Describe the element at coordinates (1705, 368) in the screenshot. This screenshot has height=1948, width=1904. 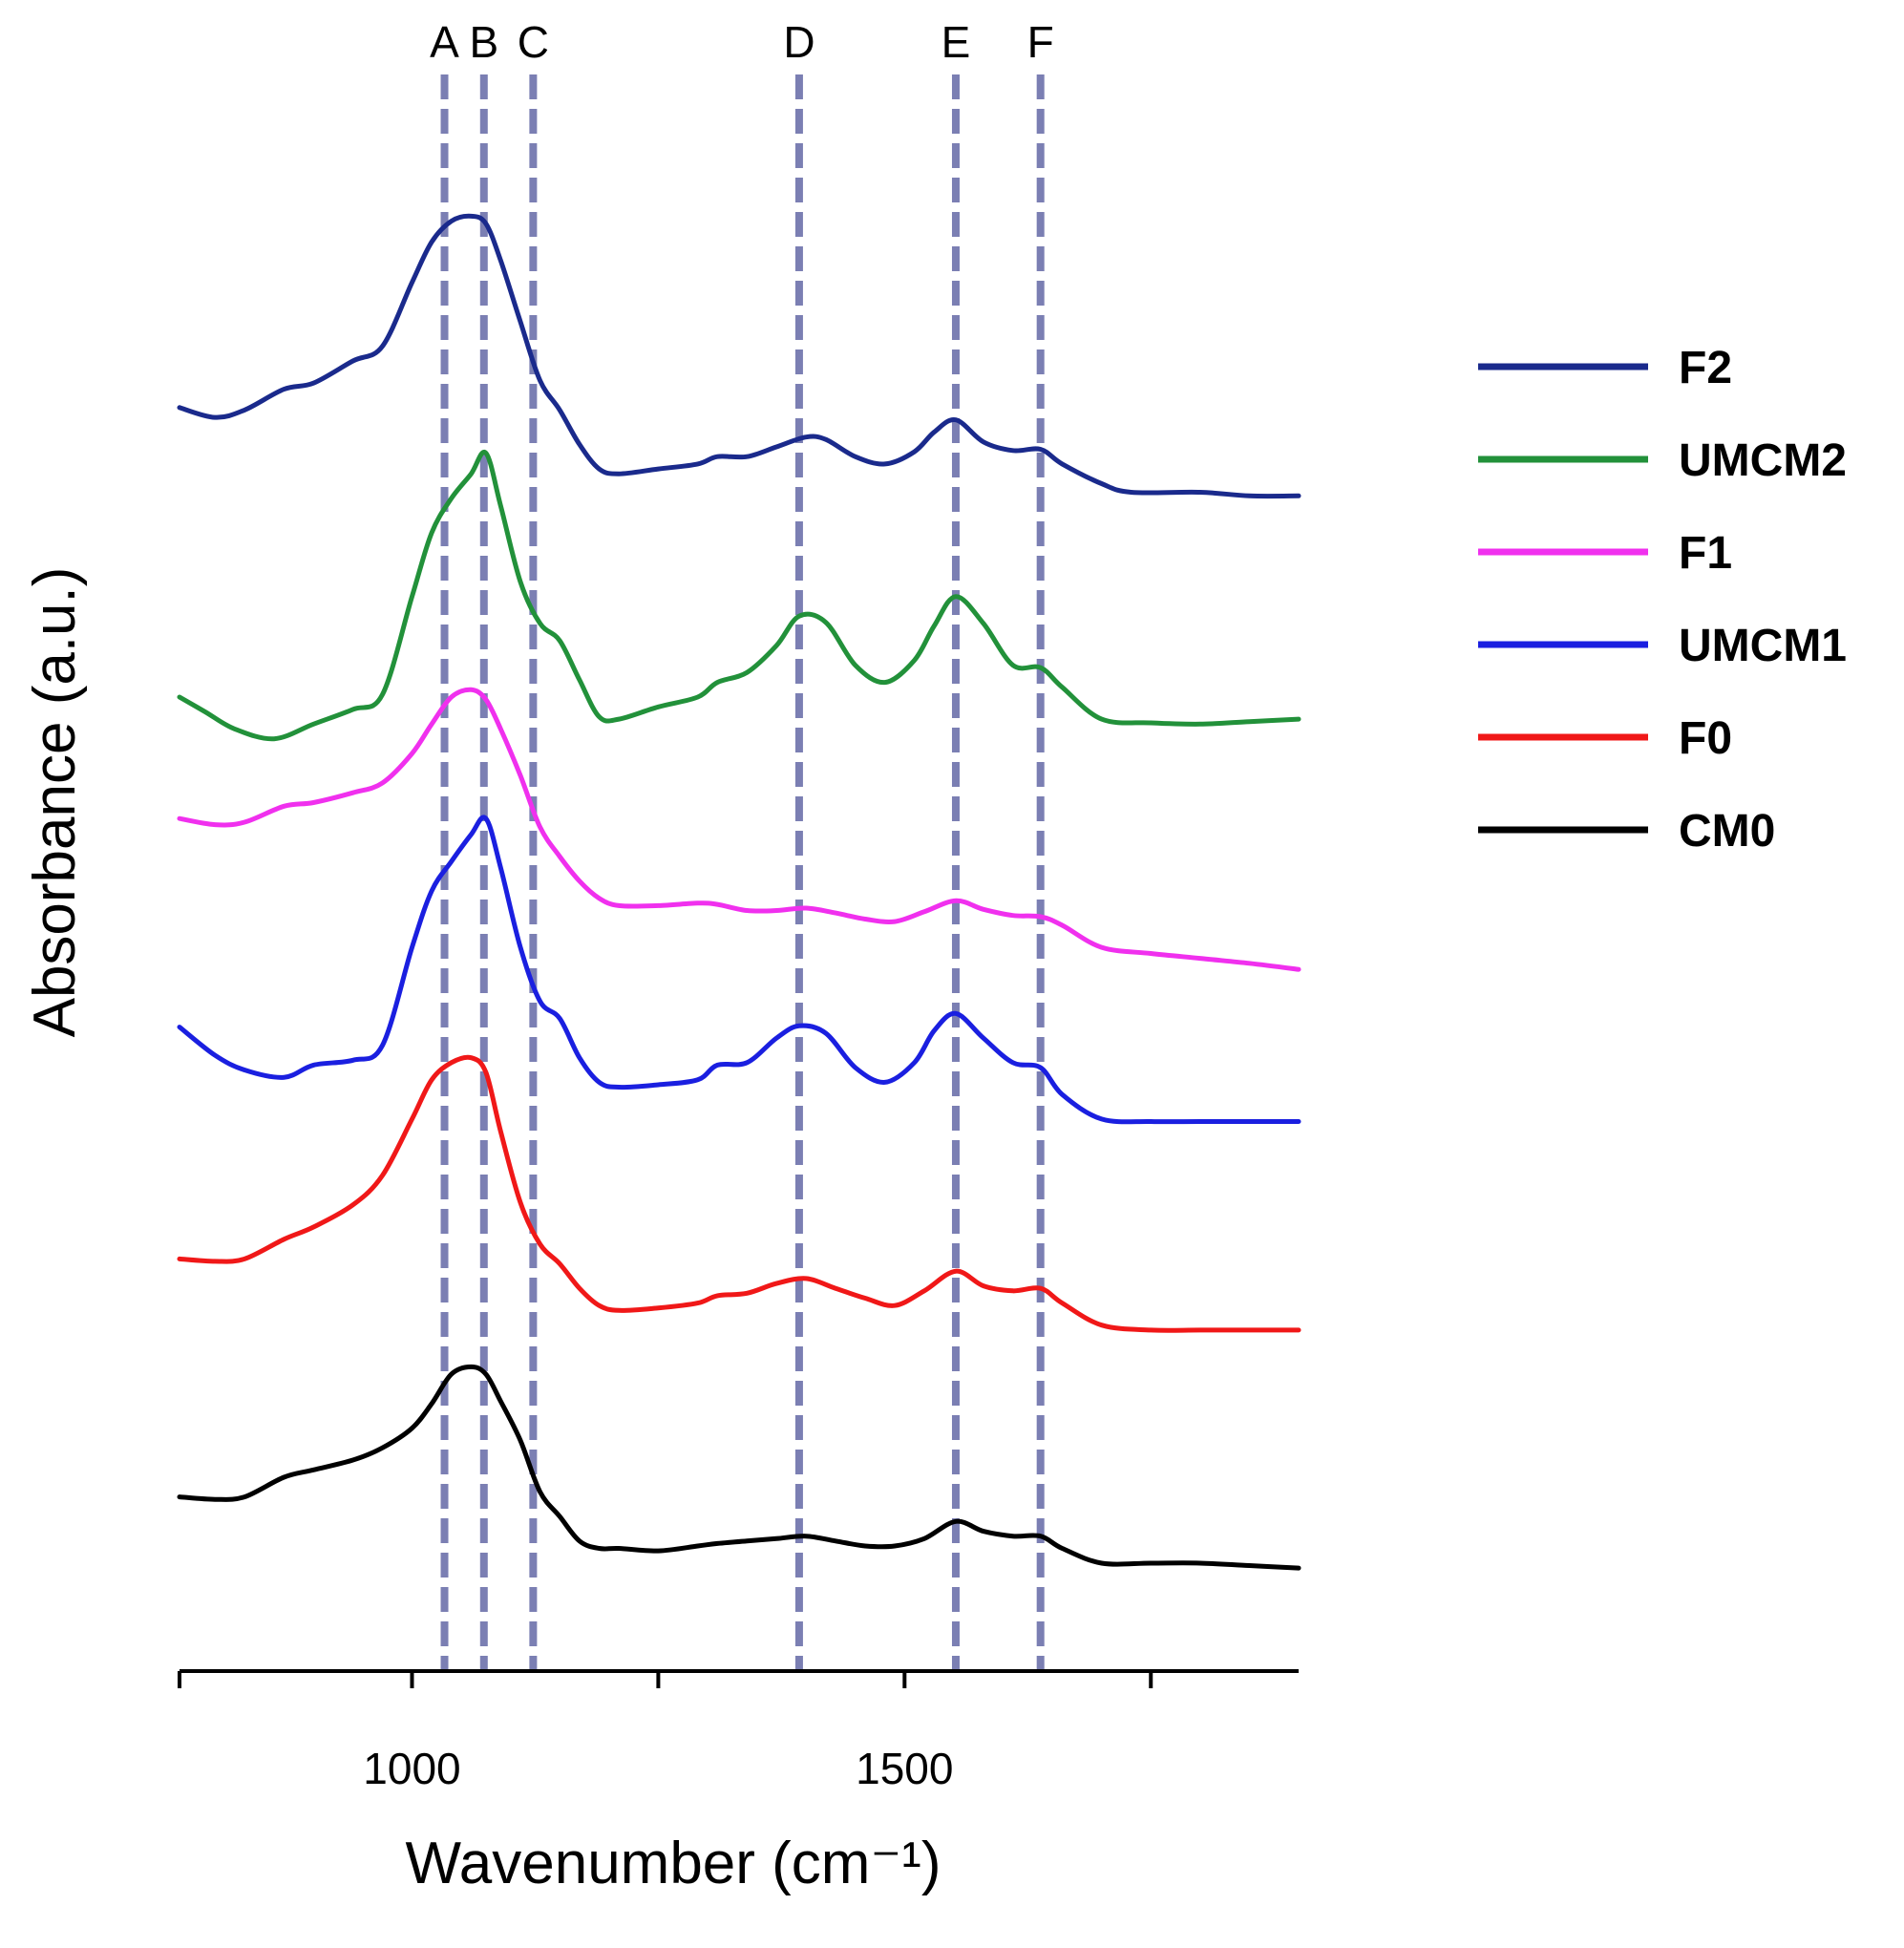
I see `legend-label-f2: F2` at that location.